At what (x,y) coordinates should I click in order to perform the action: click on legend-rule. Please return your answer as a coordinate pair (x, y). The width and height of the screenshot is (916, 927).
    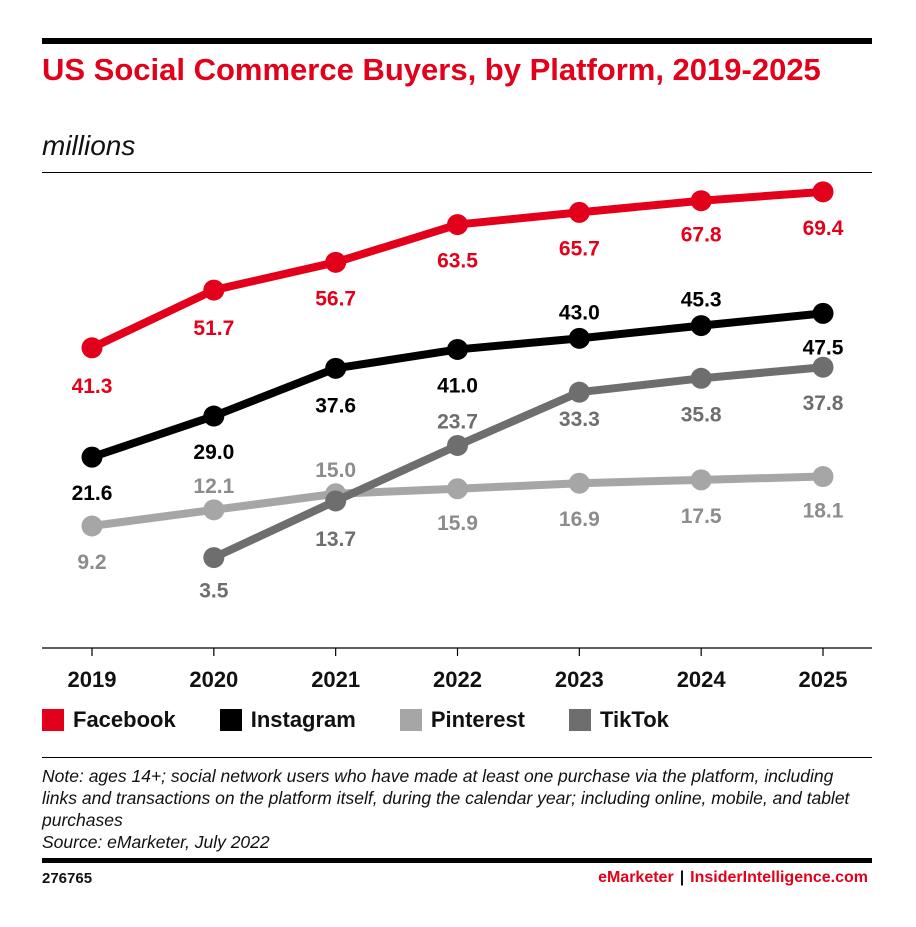
    Looking at the image, I should click on (457, 757).